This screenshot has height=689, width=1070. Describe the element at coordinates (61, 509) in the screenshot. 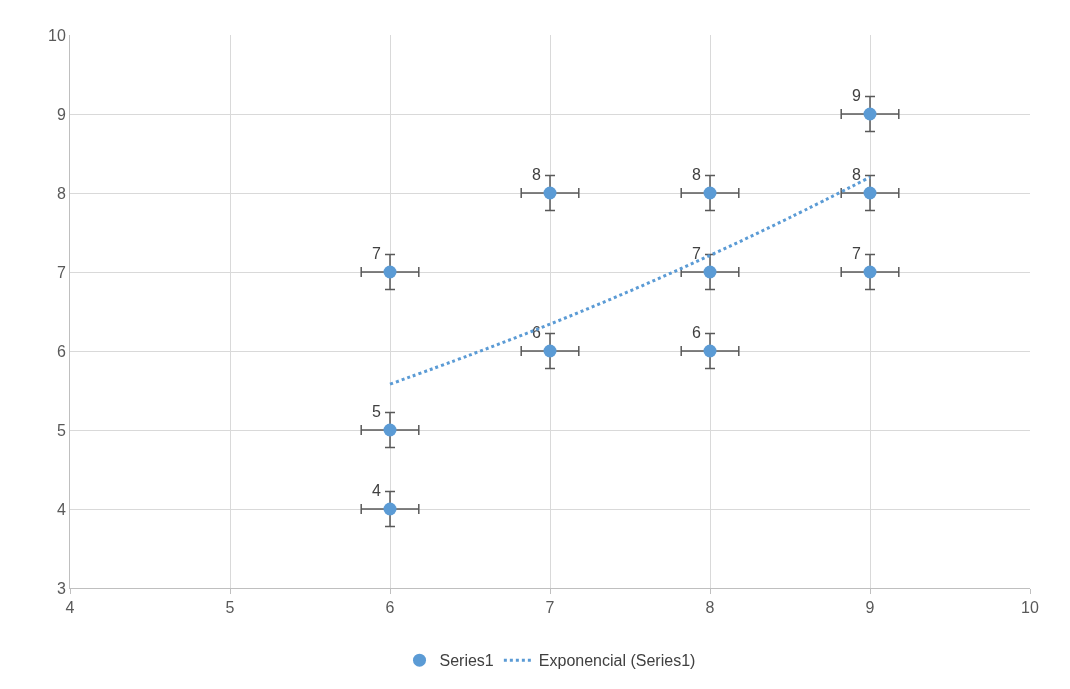

I see `y-tick-label: 4` at that location.